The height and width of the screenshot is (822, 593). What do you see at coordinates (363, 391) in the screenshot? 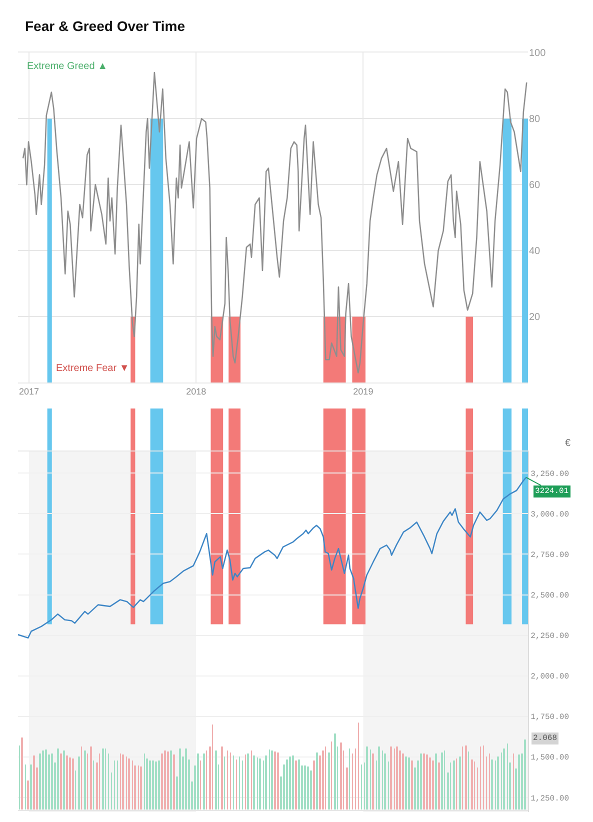
I see `x-tick-label: 2019` at bounding box center [363, 391].